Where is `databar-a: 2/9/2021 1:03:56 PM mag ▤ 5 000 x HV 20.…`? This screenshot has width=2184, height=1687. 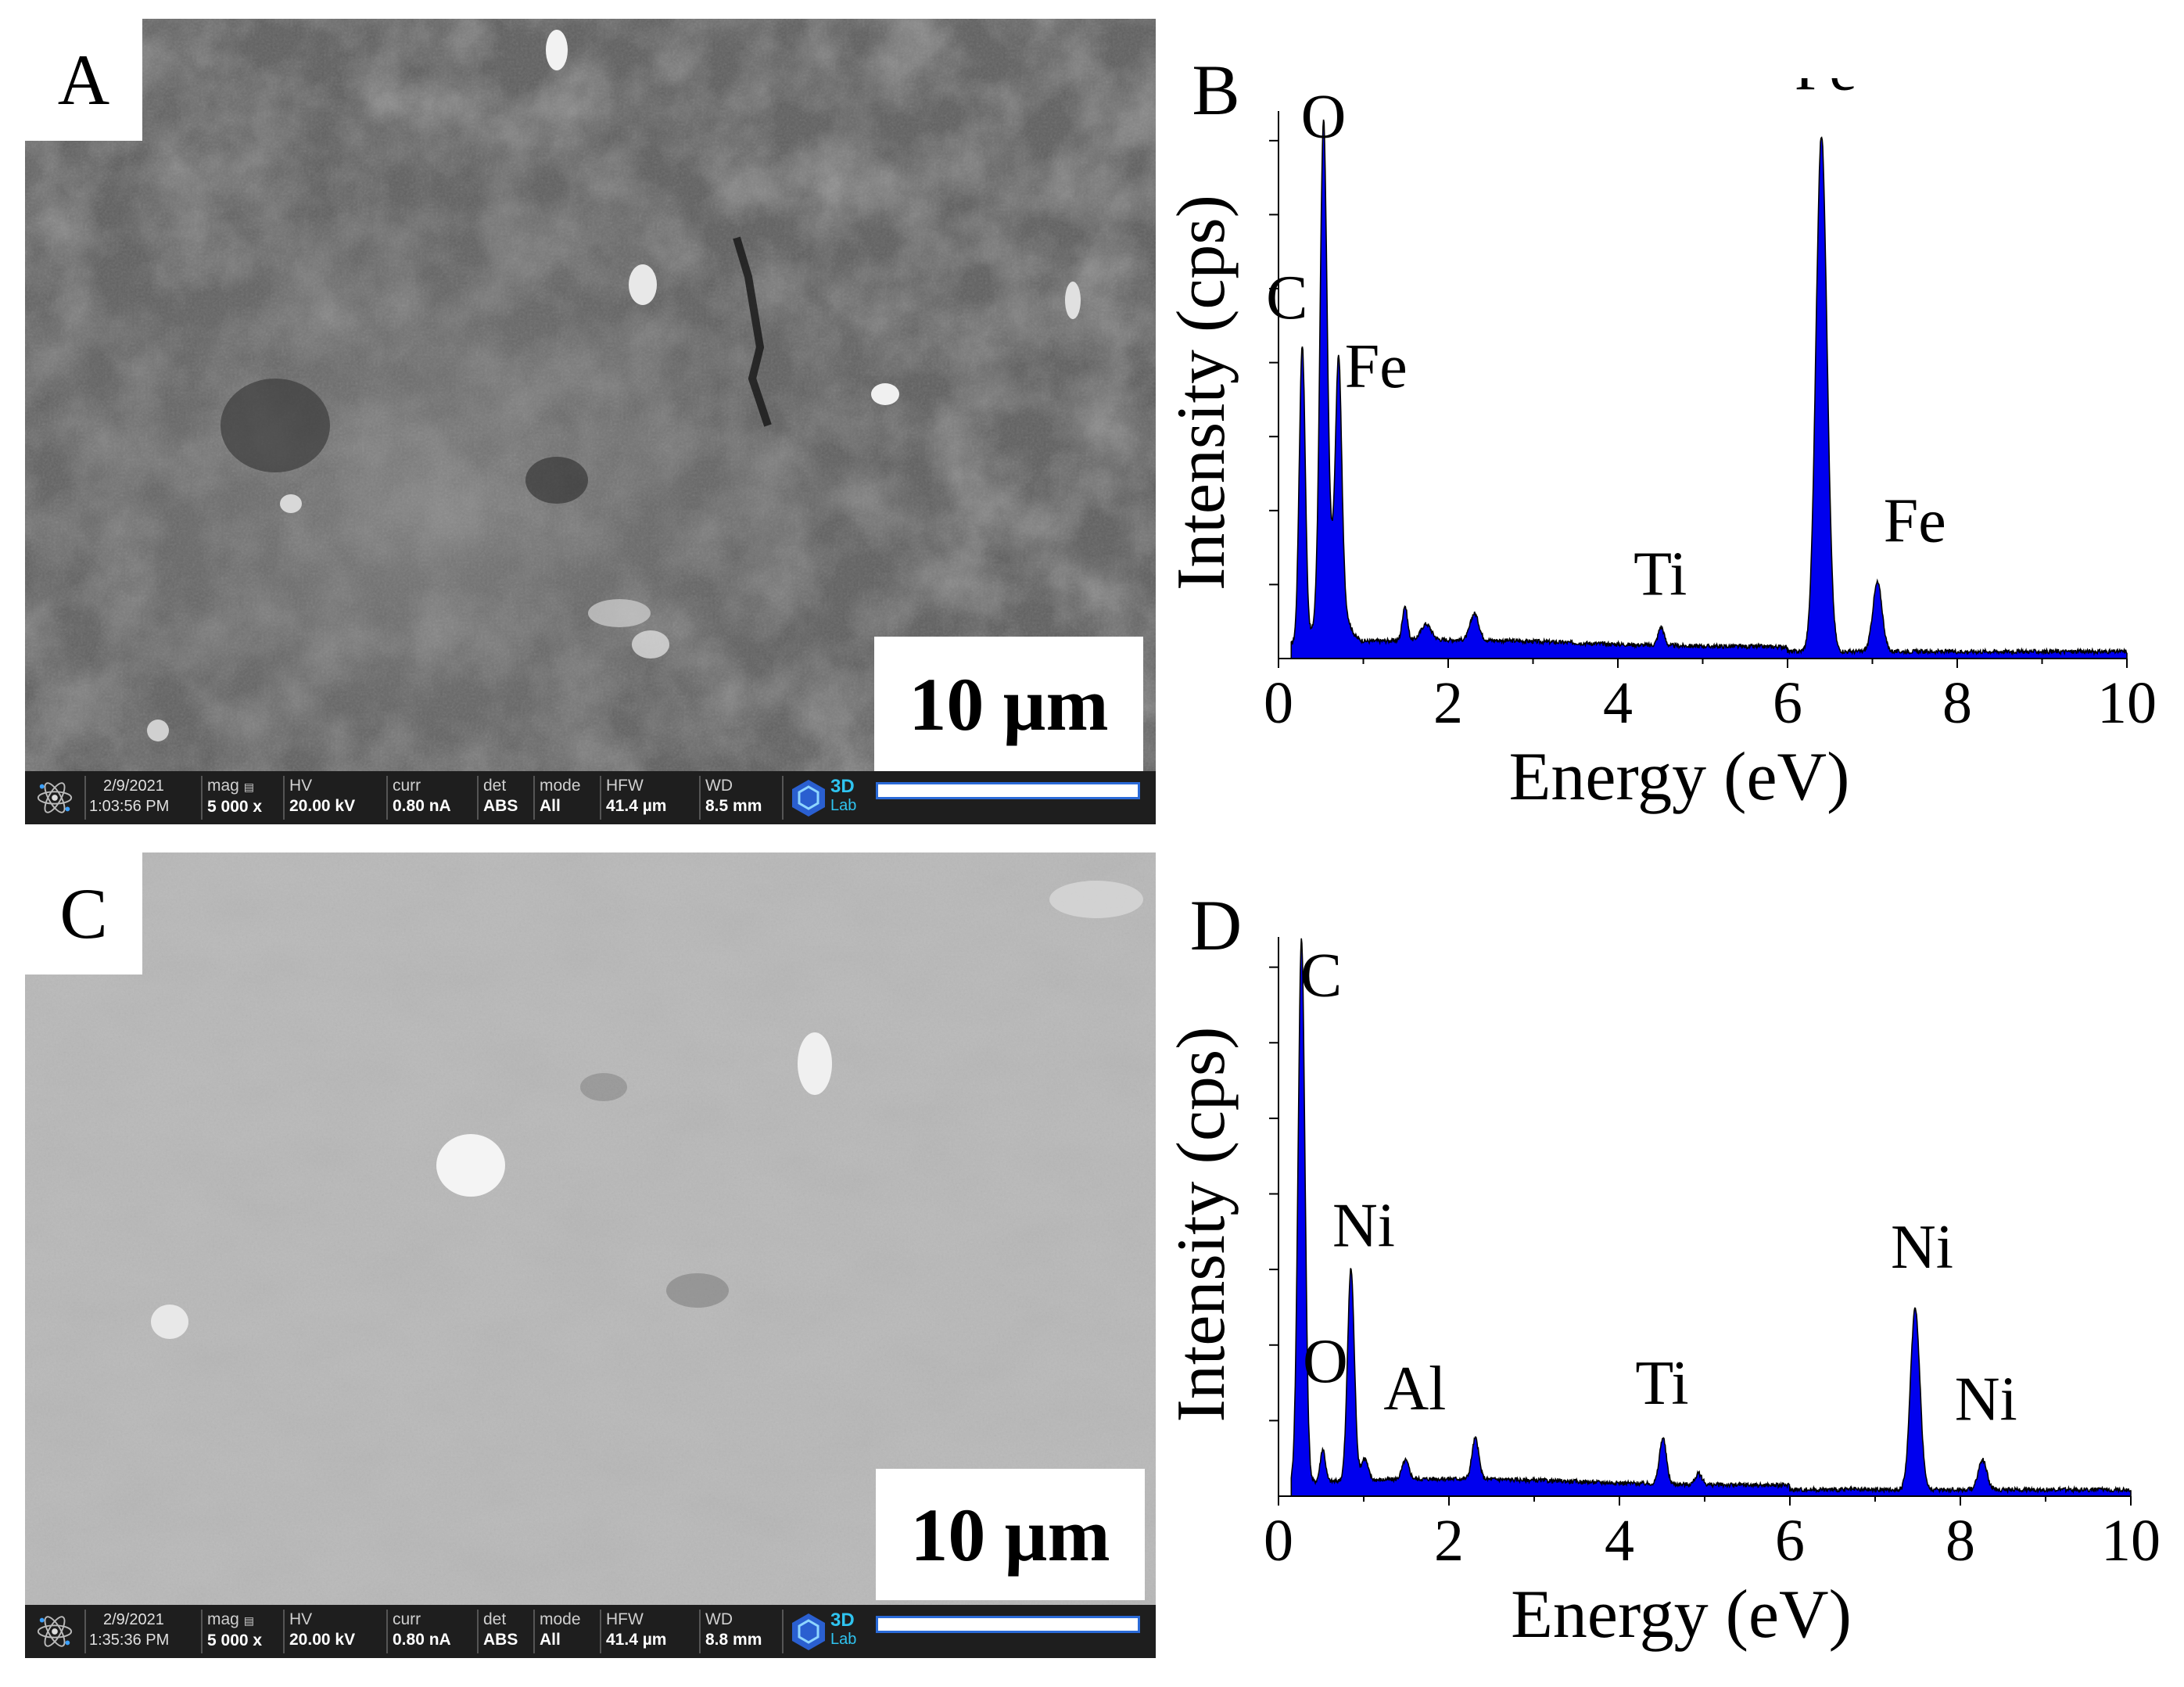
databar-a: 2/9/2021 1:03:56 PM mag ▤ 5 000 x HV 20.… is located at coordinates (590, 797).